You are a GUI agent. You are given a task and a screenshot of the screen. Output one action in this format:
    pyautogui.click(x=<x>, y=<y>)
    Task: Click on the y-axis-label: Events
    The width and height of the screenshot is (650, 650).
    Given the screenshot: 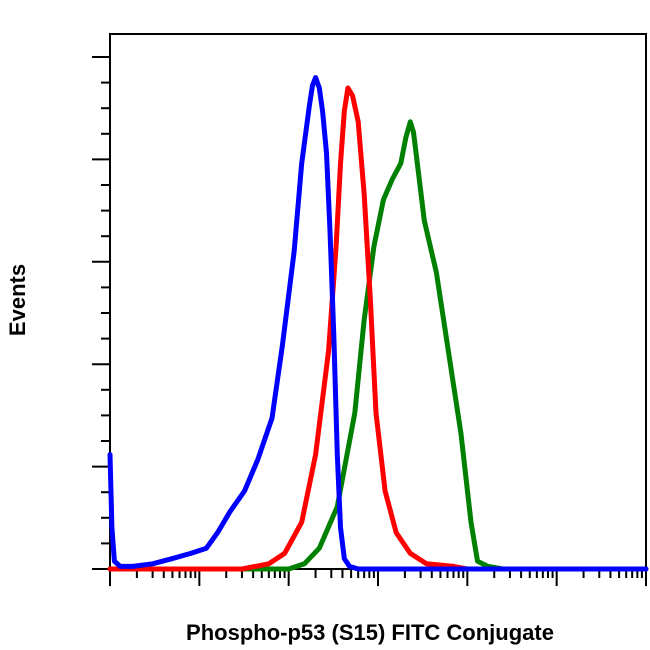 What is the action you would take?
    pyautogui.click(x=17, y=300)
    